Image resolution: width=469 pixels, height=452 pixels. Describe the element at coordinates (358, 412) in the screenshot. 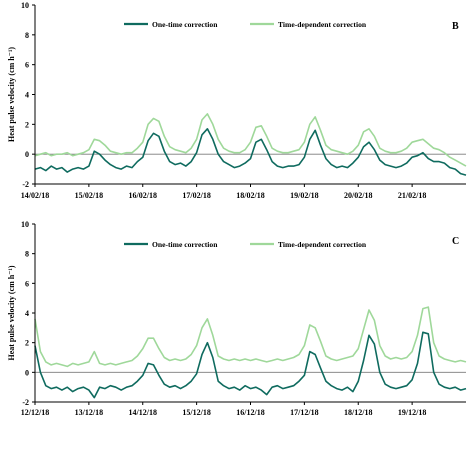

I see `x-tick-label: 18/12/18` at that location.